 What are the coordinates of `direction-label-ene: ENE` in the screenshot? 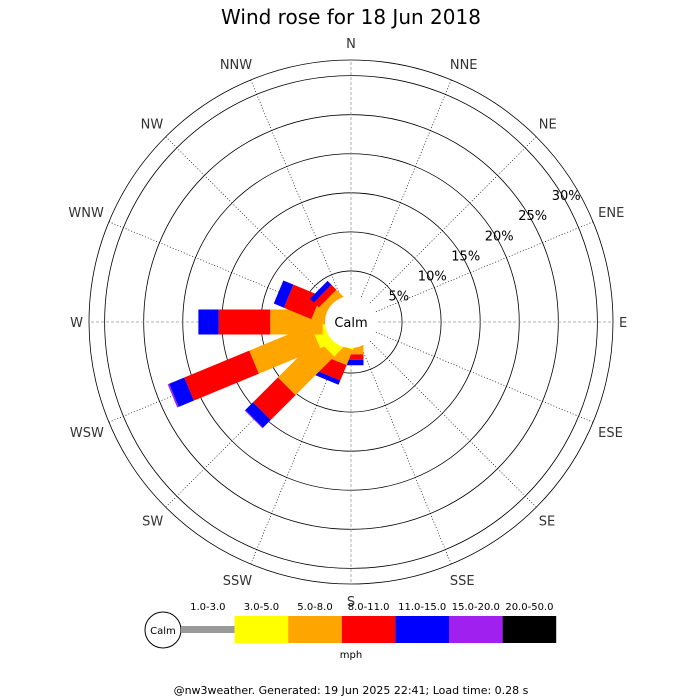 It's located at (611, 213).